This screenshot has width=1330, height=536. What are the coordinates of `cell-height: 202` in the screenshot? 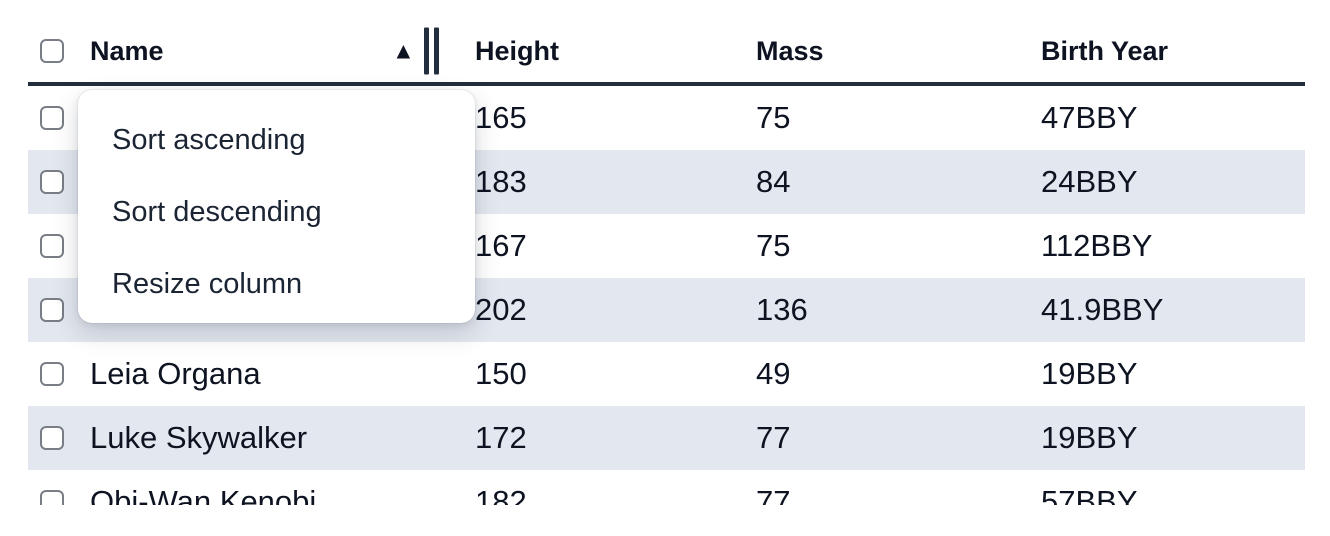 It's located at (501, 309).